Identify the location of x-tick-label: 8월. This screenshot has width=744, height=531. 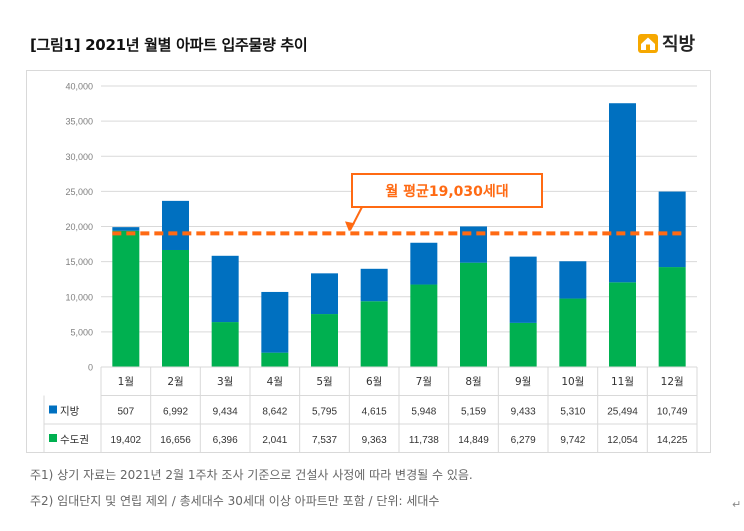
(473, 382).